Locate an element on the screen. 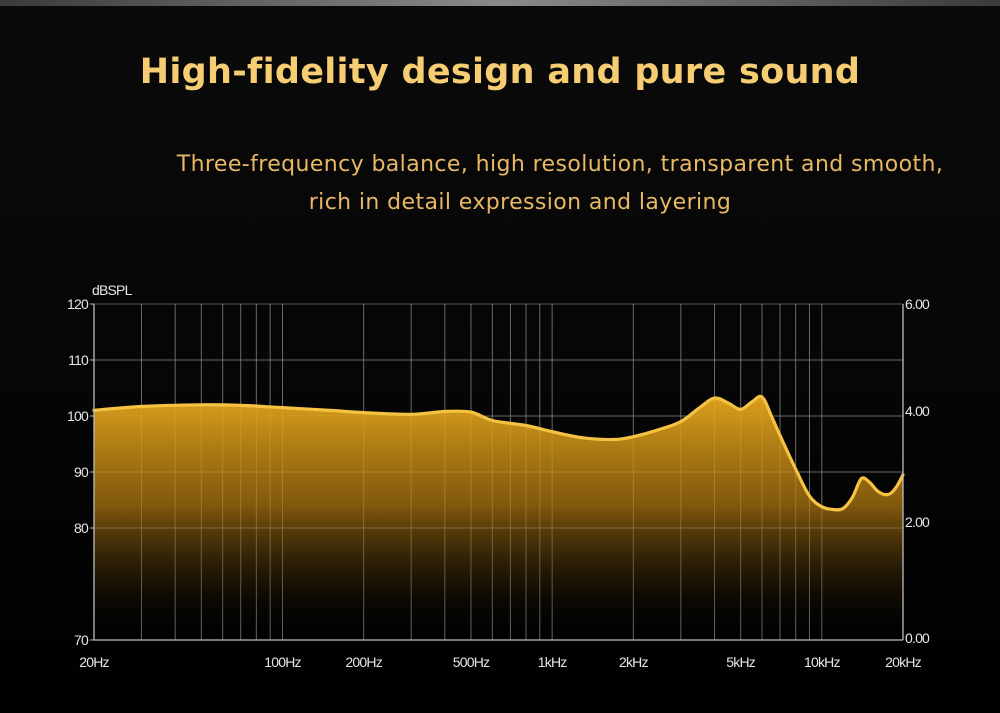 Image resolution: width=1000 pixels, height=713 pixels. top-edge-bar is located at coordinates (500, 3).